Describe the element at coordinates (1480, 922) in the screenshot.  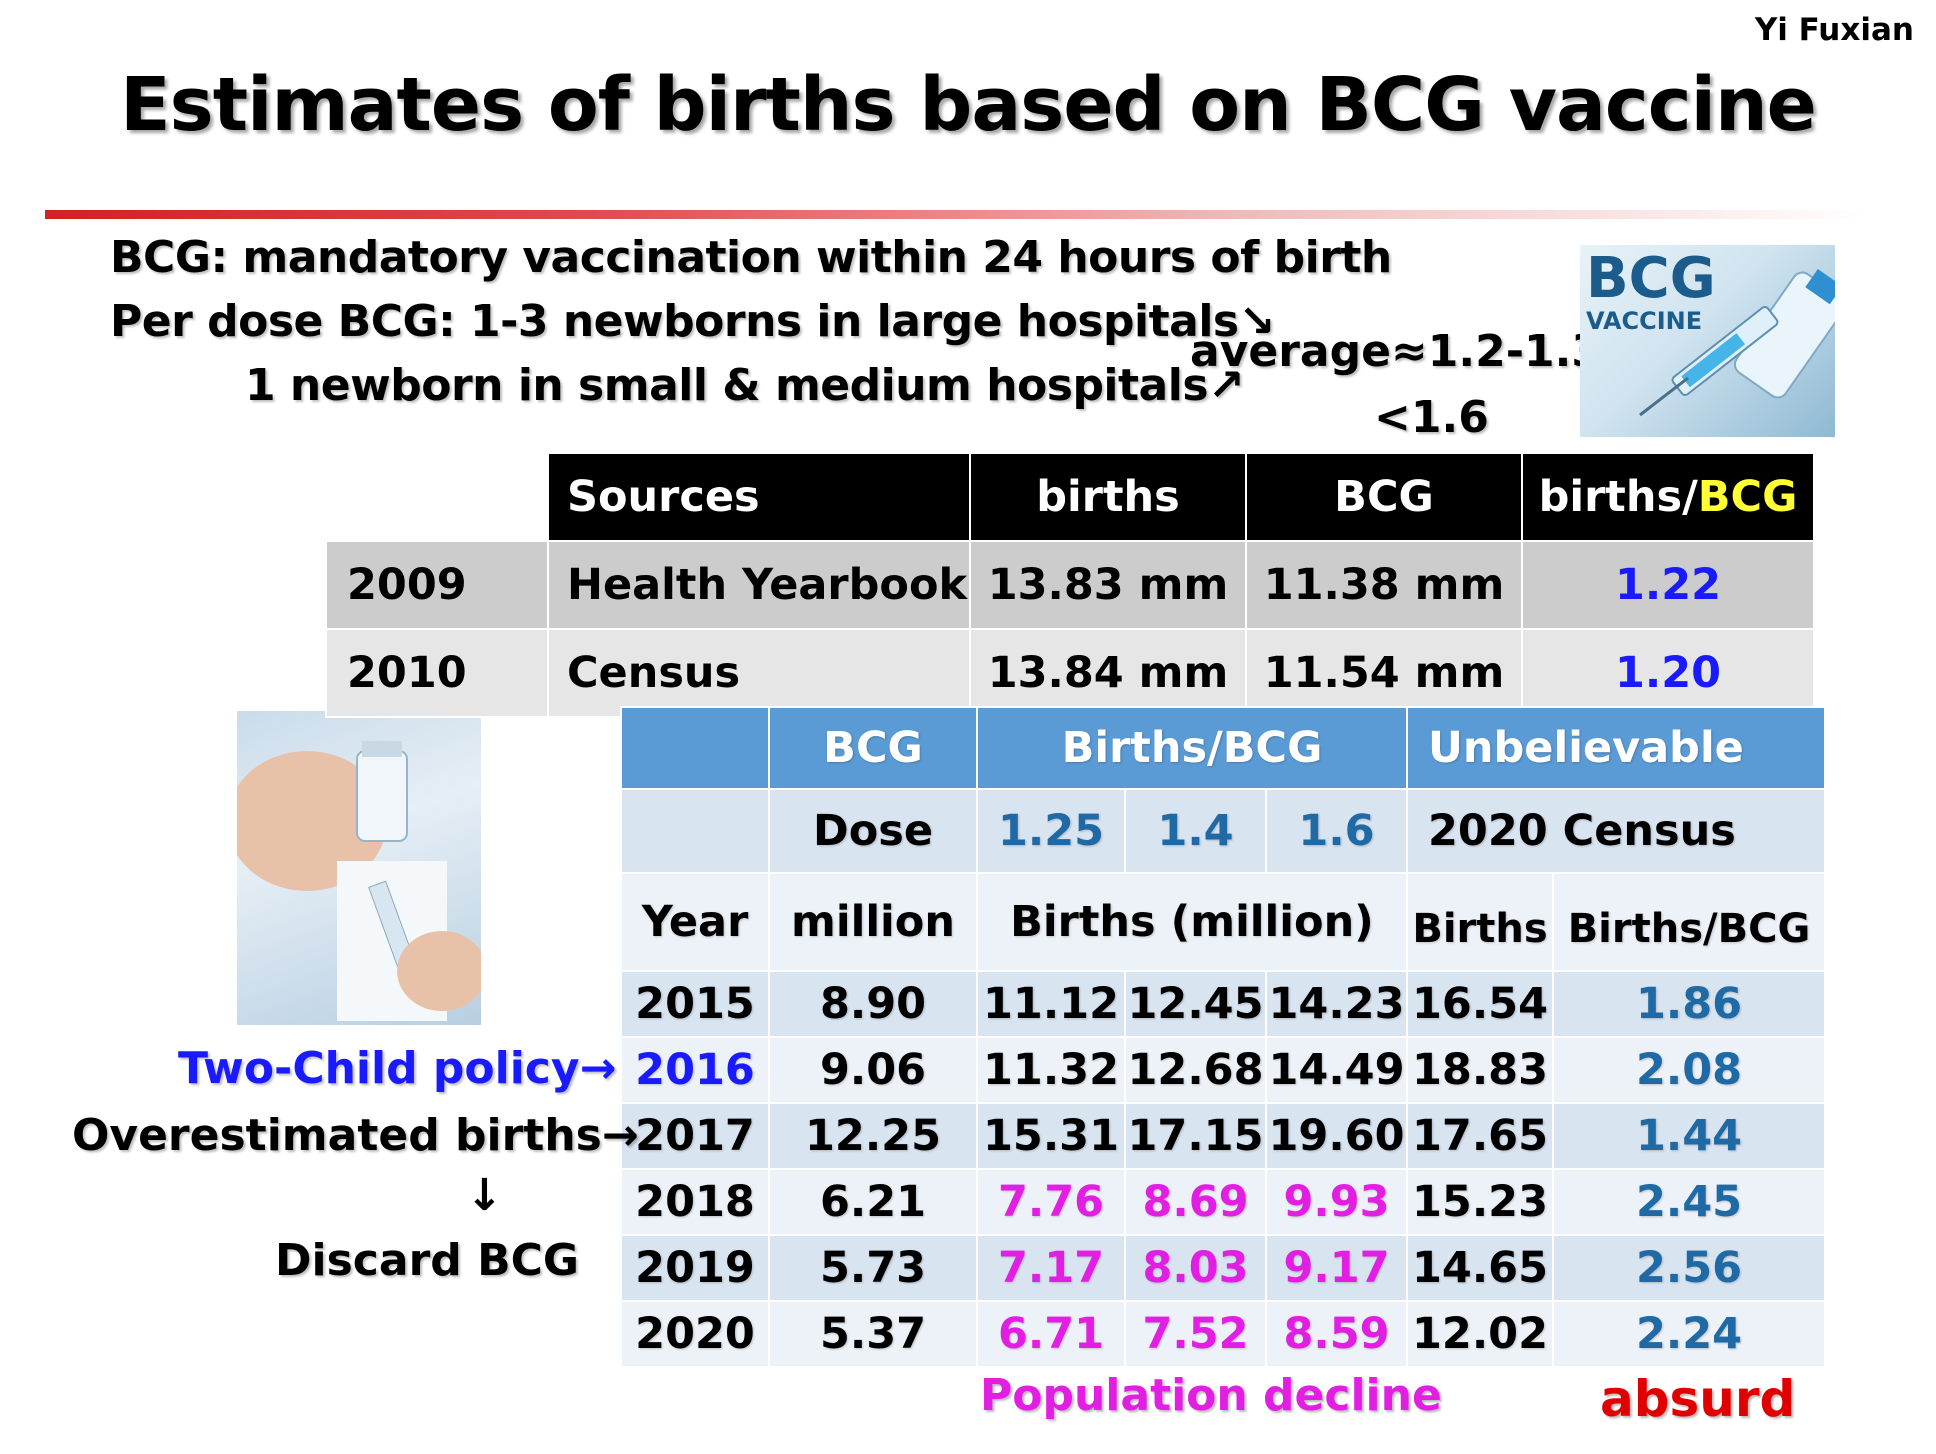
I see `header-census-births: Births` at that location.